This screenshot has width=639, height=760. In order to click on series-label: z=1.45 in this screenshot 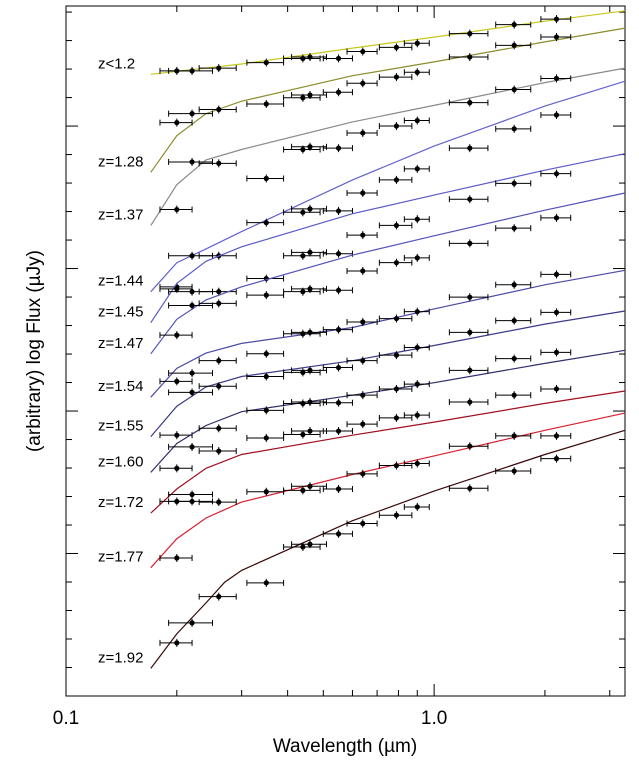, I will do `click(120, 312)`.